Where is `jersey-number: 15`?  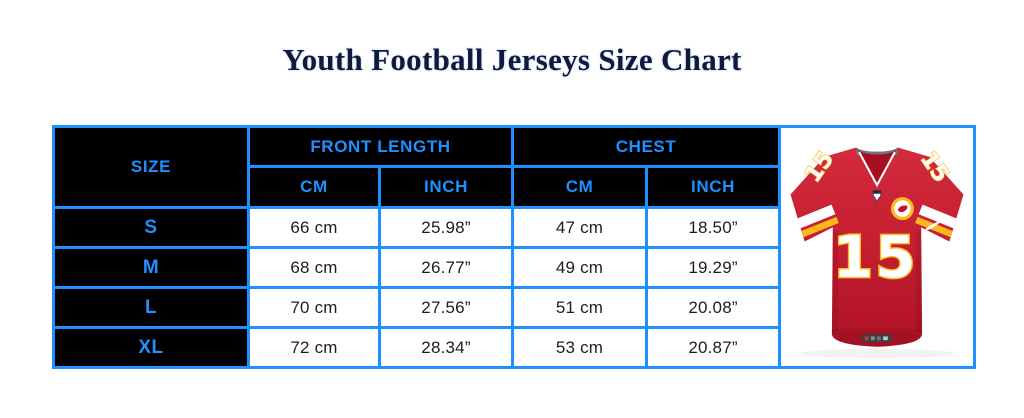
jersey-number: 15 is located at coordinates (875, 257).